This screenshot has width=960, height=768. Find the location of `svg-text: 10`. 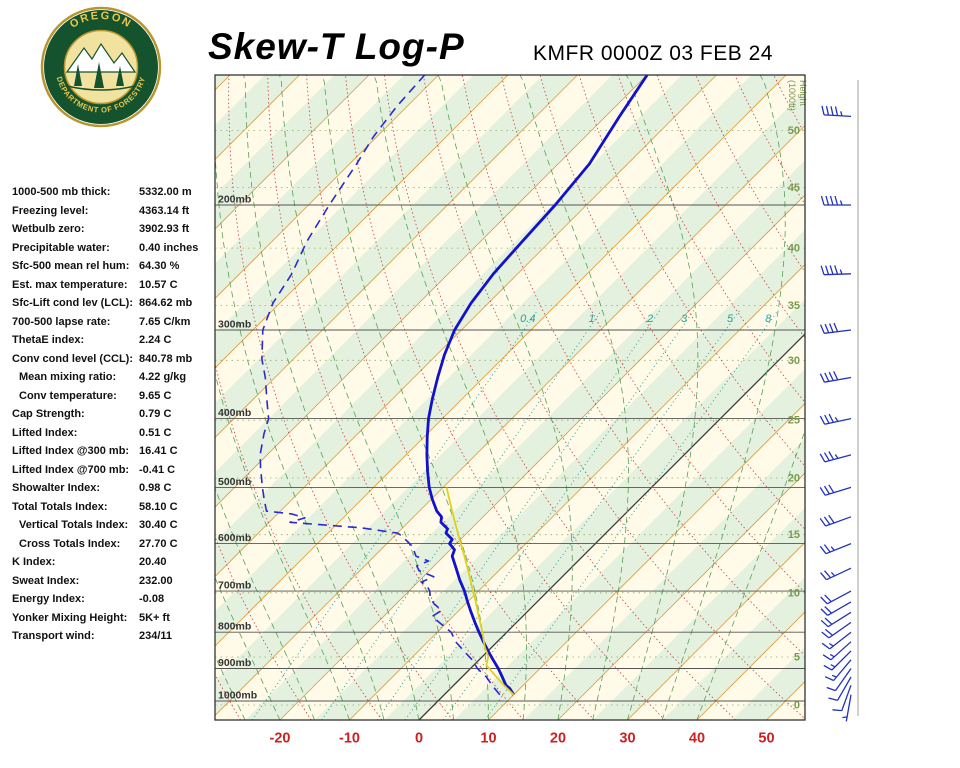

svg-text: 10 is located at coordinates (488, 739).